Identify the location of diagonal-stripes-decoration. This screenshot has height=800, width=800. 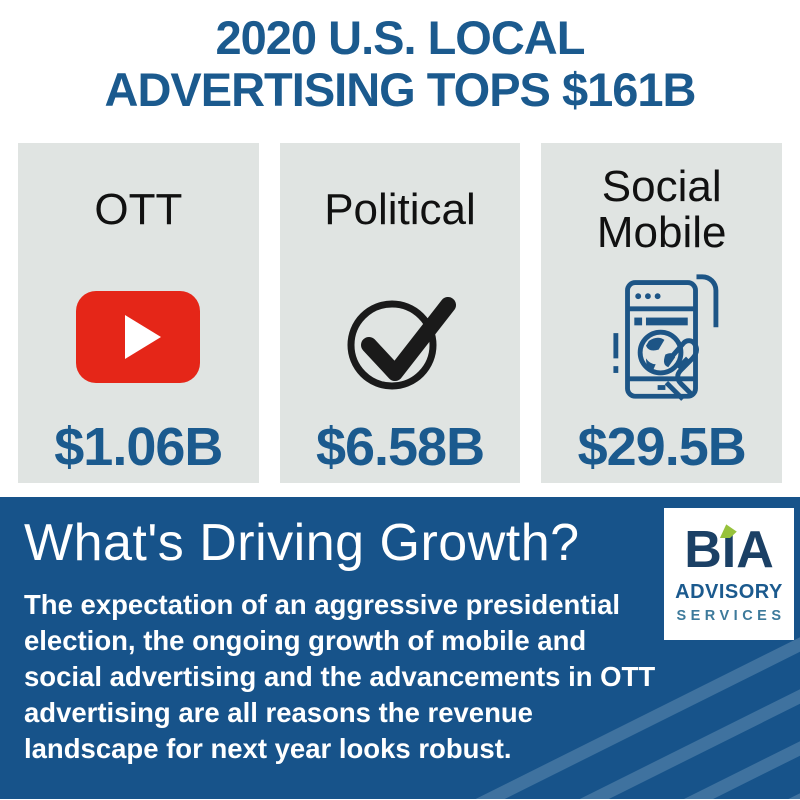
(637, 718).